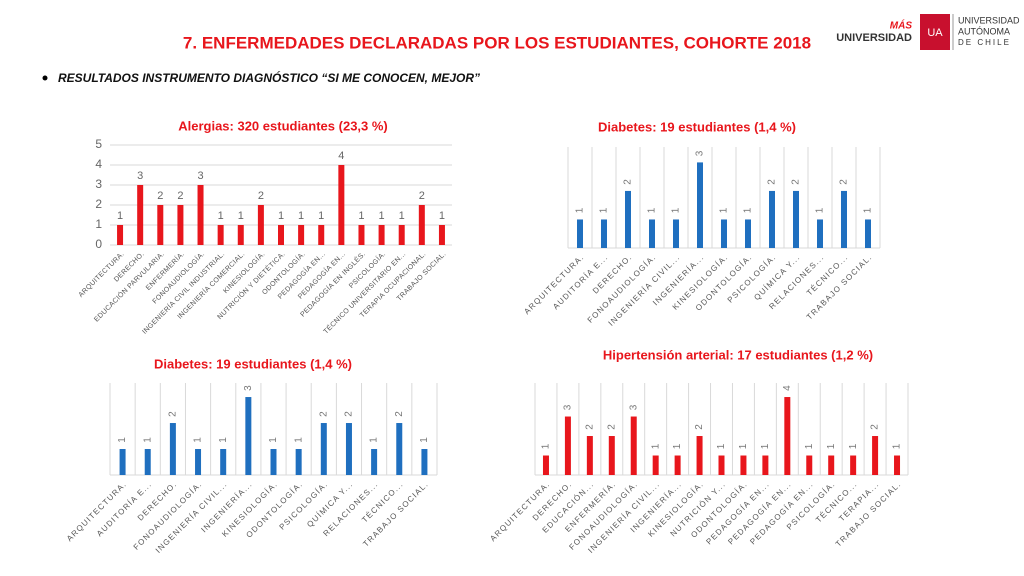 This screenshot has width=1024, height=576. I want to click on data-label: 4, so click(341, 156).